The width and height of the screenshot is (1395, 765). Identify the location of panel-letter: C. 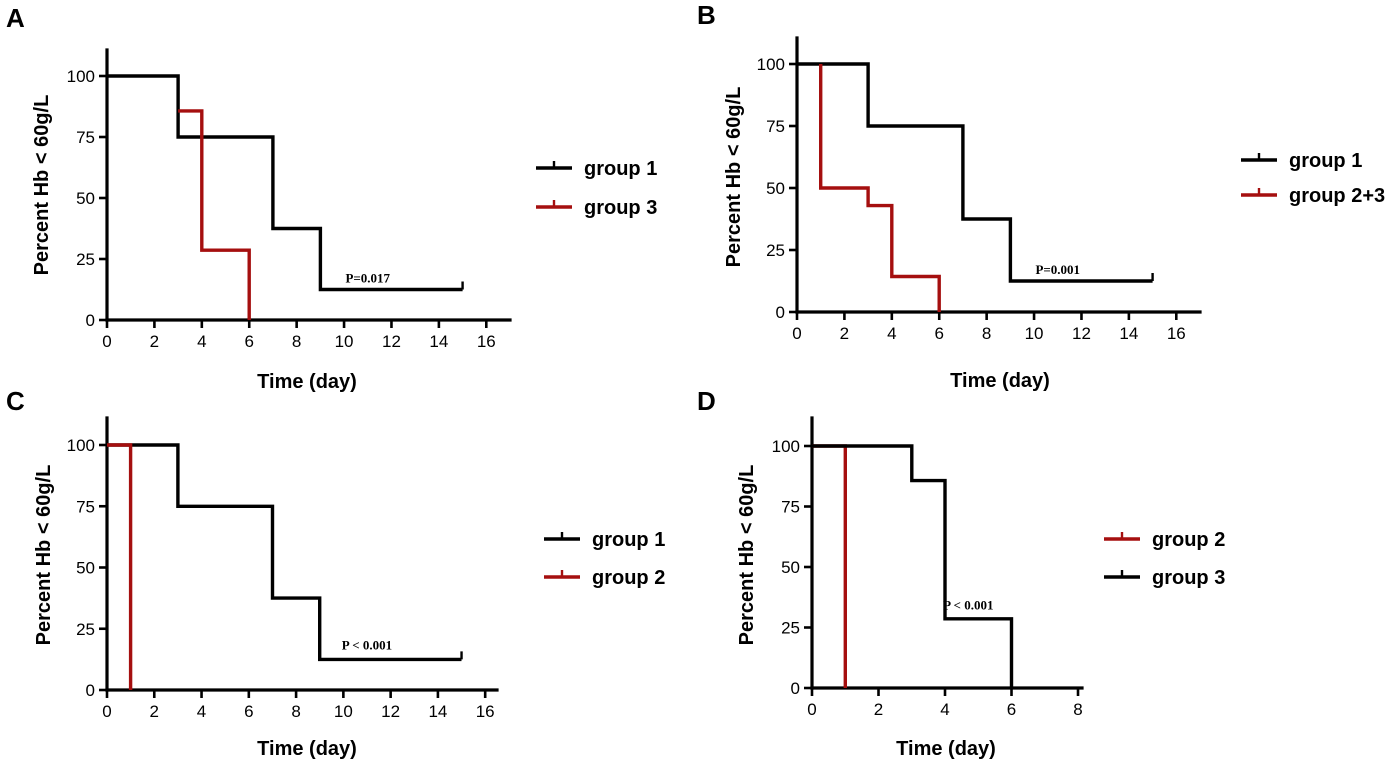
(15, 401).